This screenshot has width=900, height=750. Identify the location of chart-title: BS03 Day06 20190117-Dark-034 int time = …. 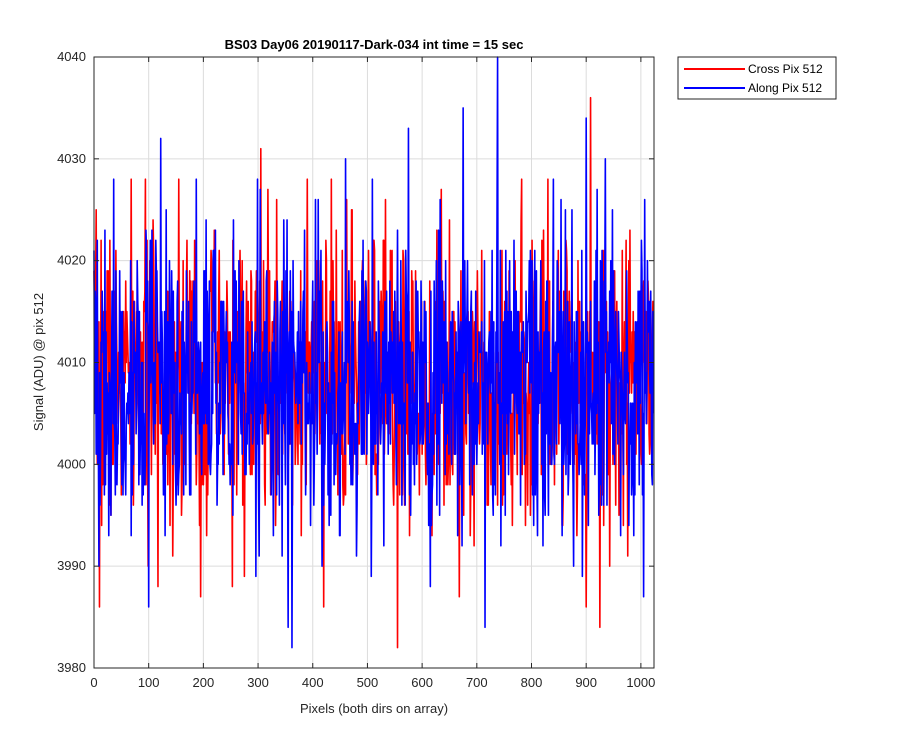
(374, 44).